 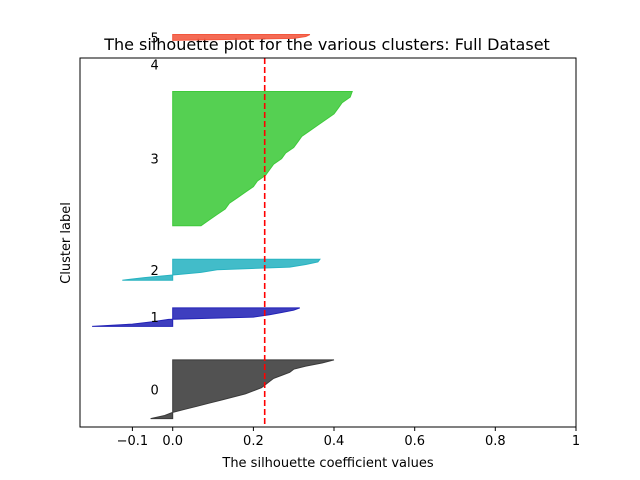 What do you see at coordinates (154, 215) in the screenshot?
I see `cluster-labels: 0 1 2 3 4 5` at bounding box center [154, 215].